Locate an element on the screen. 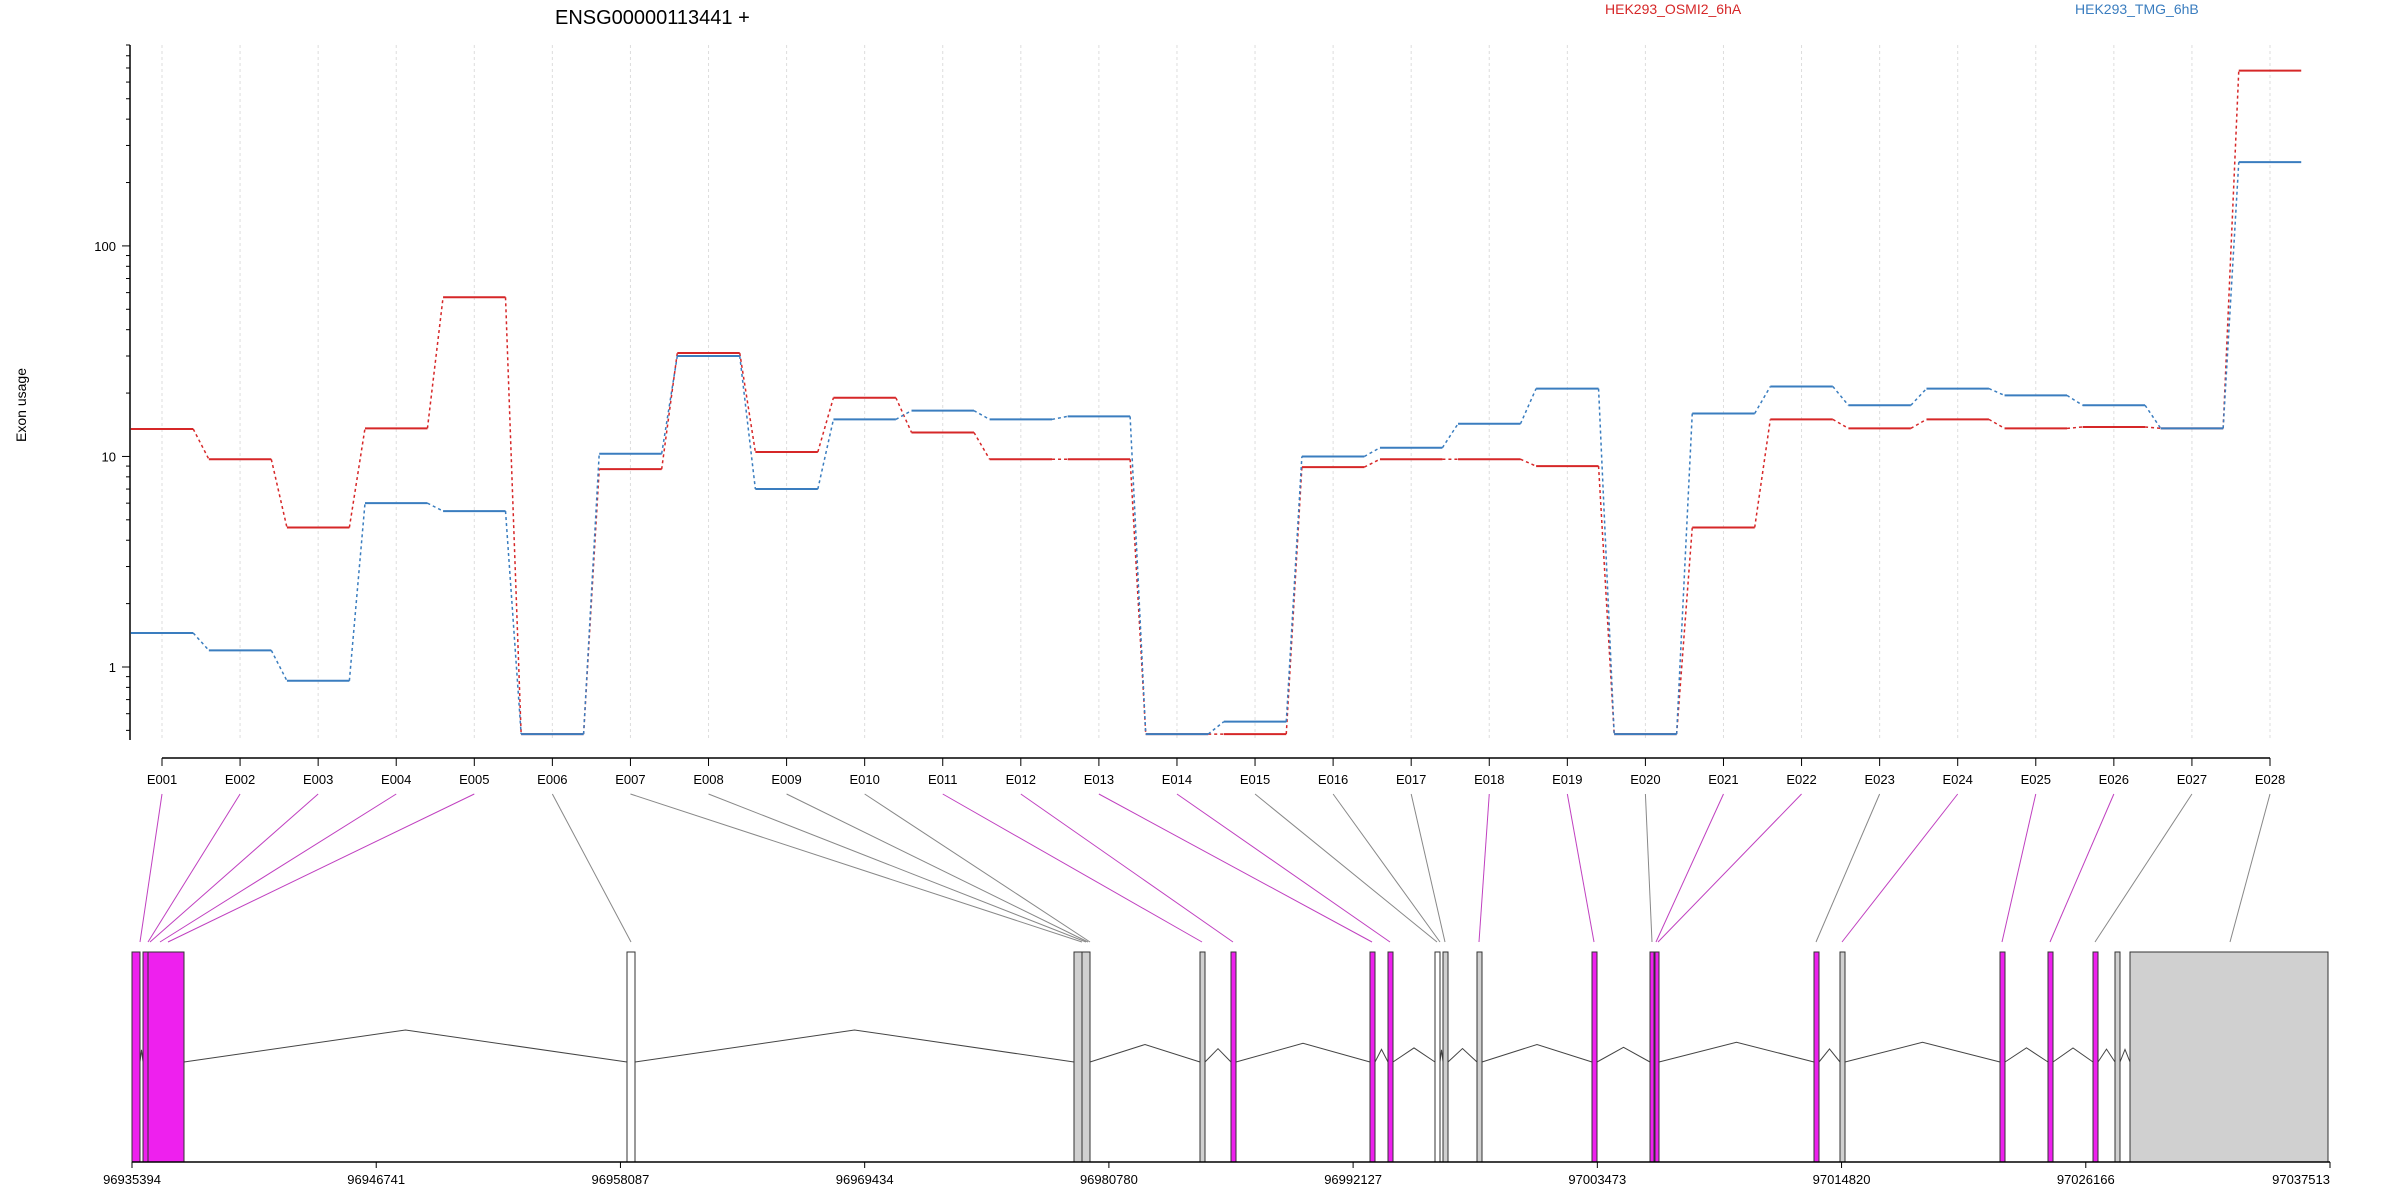  x-tick-label: E010 is located at coordinates (864, 779).